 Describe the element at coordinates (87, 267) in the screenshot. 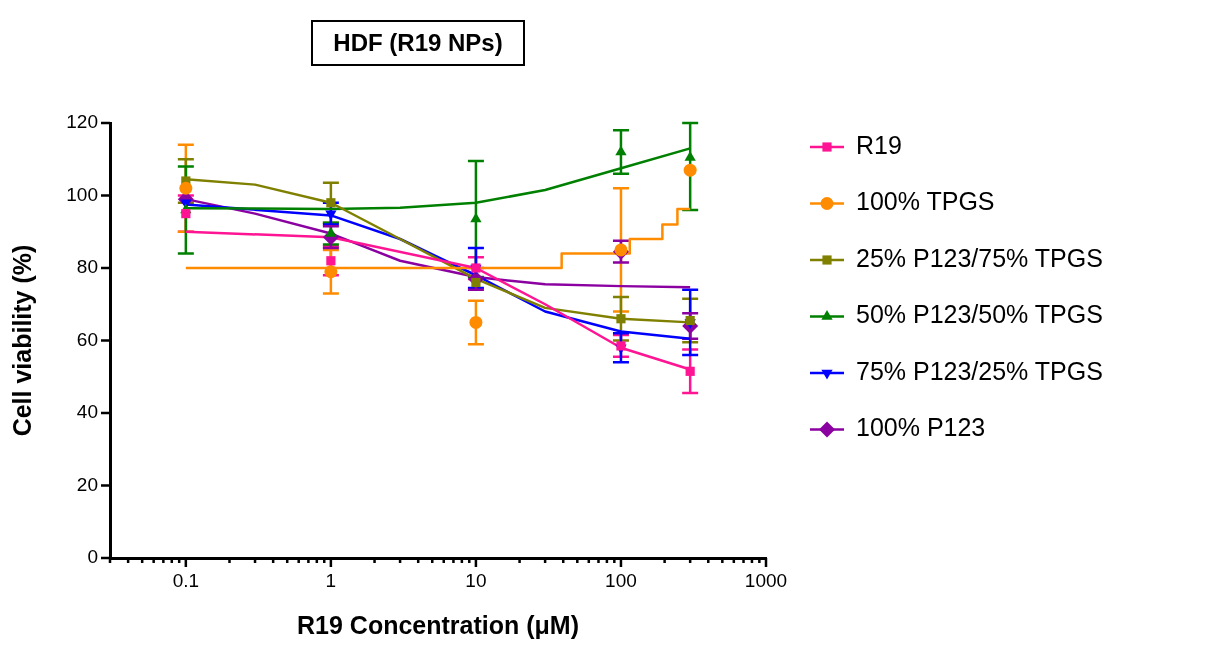

I see `y-tick-label: 80` at that location.